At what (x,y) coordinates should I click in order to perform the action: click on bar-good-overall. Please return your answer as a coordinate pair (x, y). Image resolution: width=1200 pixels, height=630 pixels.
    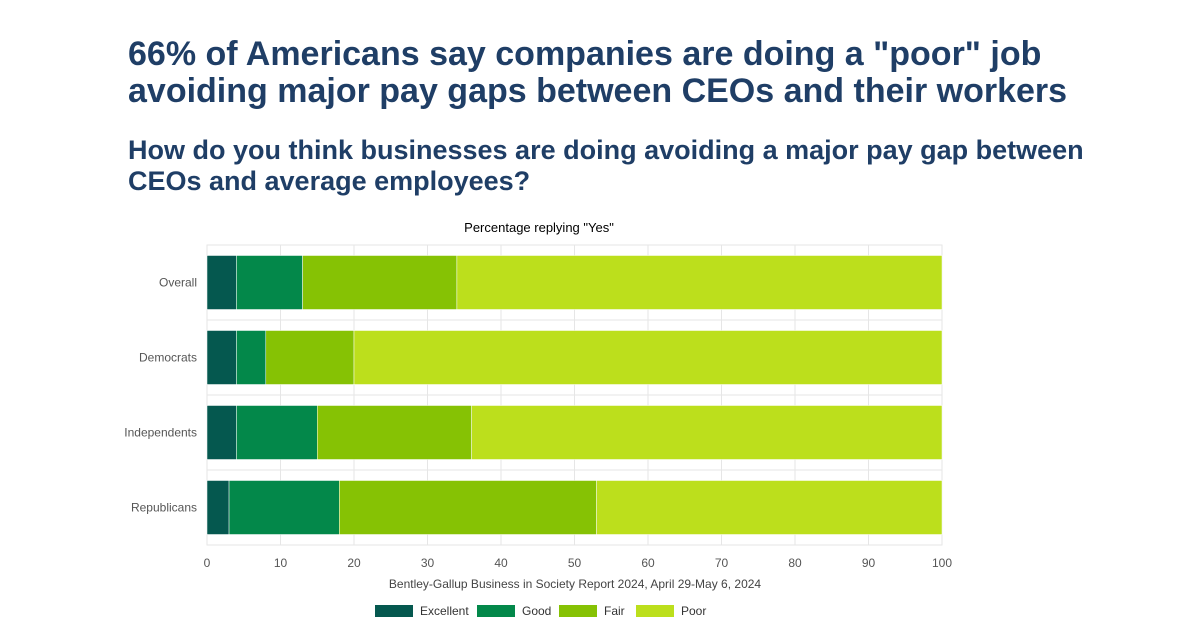
    Looking at the image, I should click on (269, 282).